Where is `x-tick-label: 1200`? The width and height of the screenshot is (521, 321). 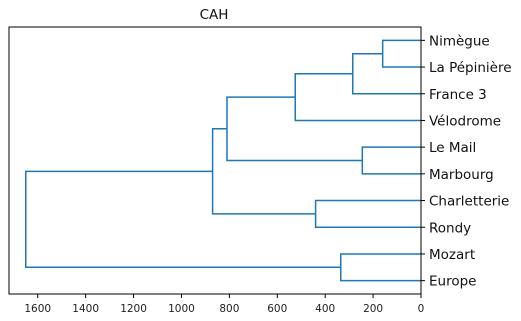
x-tick-label: 1200 is located at coordinates (133, 309).